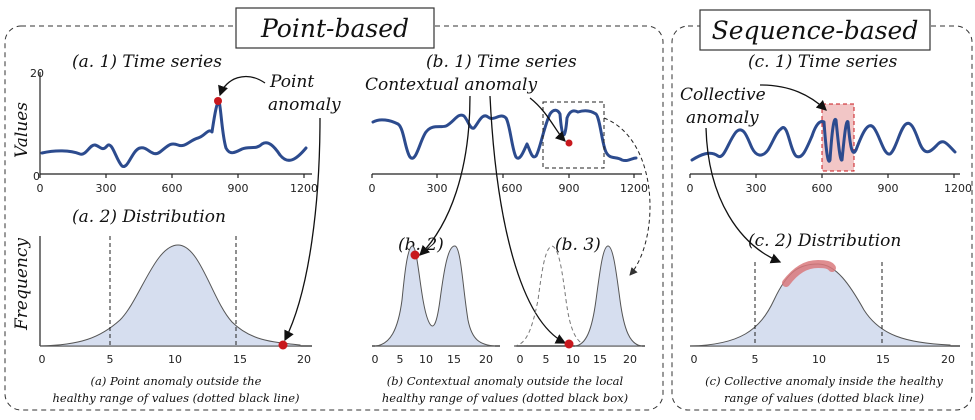 The height and width of the screenshot is (420, 975). I want to click on b3-xtick-0: 0, so click(520, 359).